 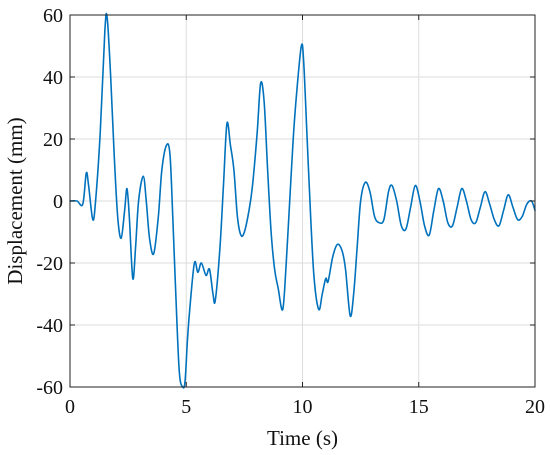 I want to click on x-tick-label: 10, so click(x=303, y=407).